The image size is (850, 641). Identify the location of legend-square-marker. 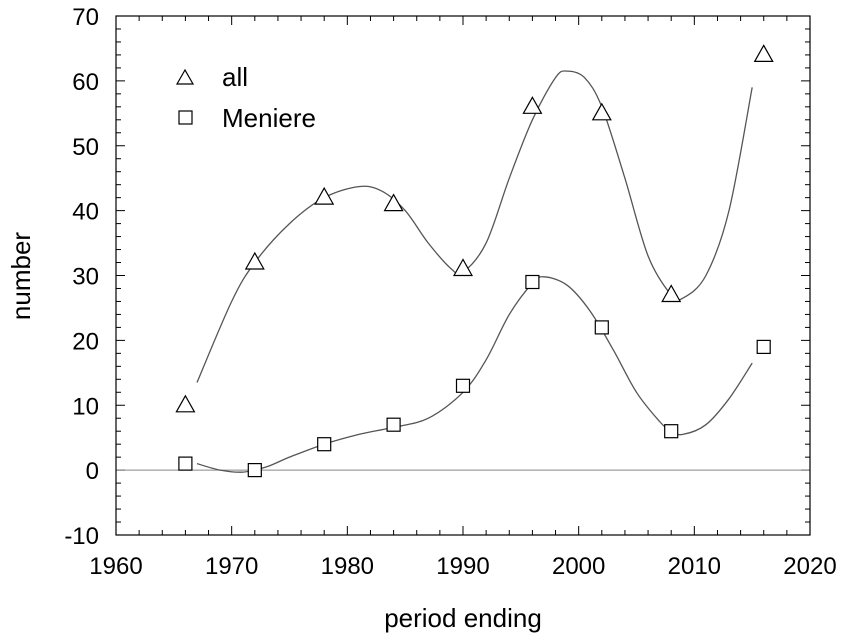
(185, 117).